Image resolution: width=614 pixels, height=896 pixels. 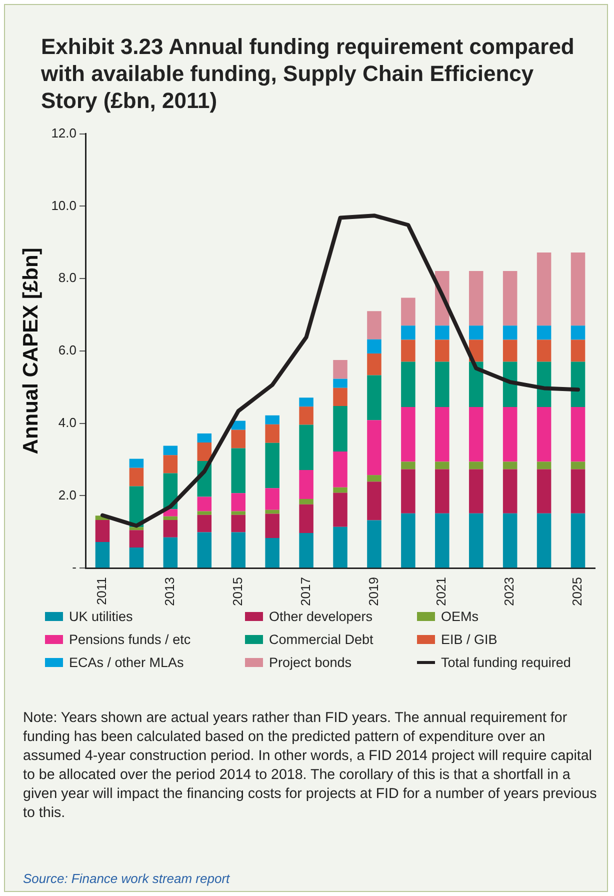 I want to click on y-tick-label: 6.0, so click(x=67, y=350).